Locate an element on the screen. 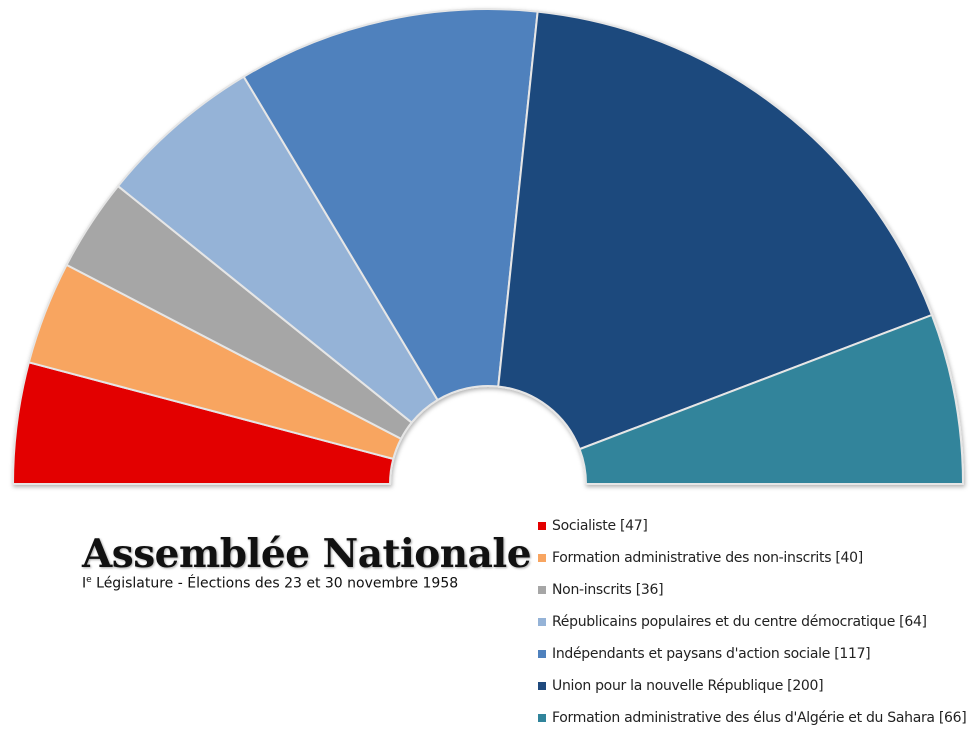  subtitle-prefix: I is located at coordinates (84, 583).